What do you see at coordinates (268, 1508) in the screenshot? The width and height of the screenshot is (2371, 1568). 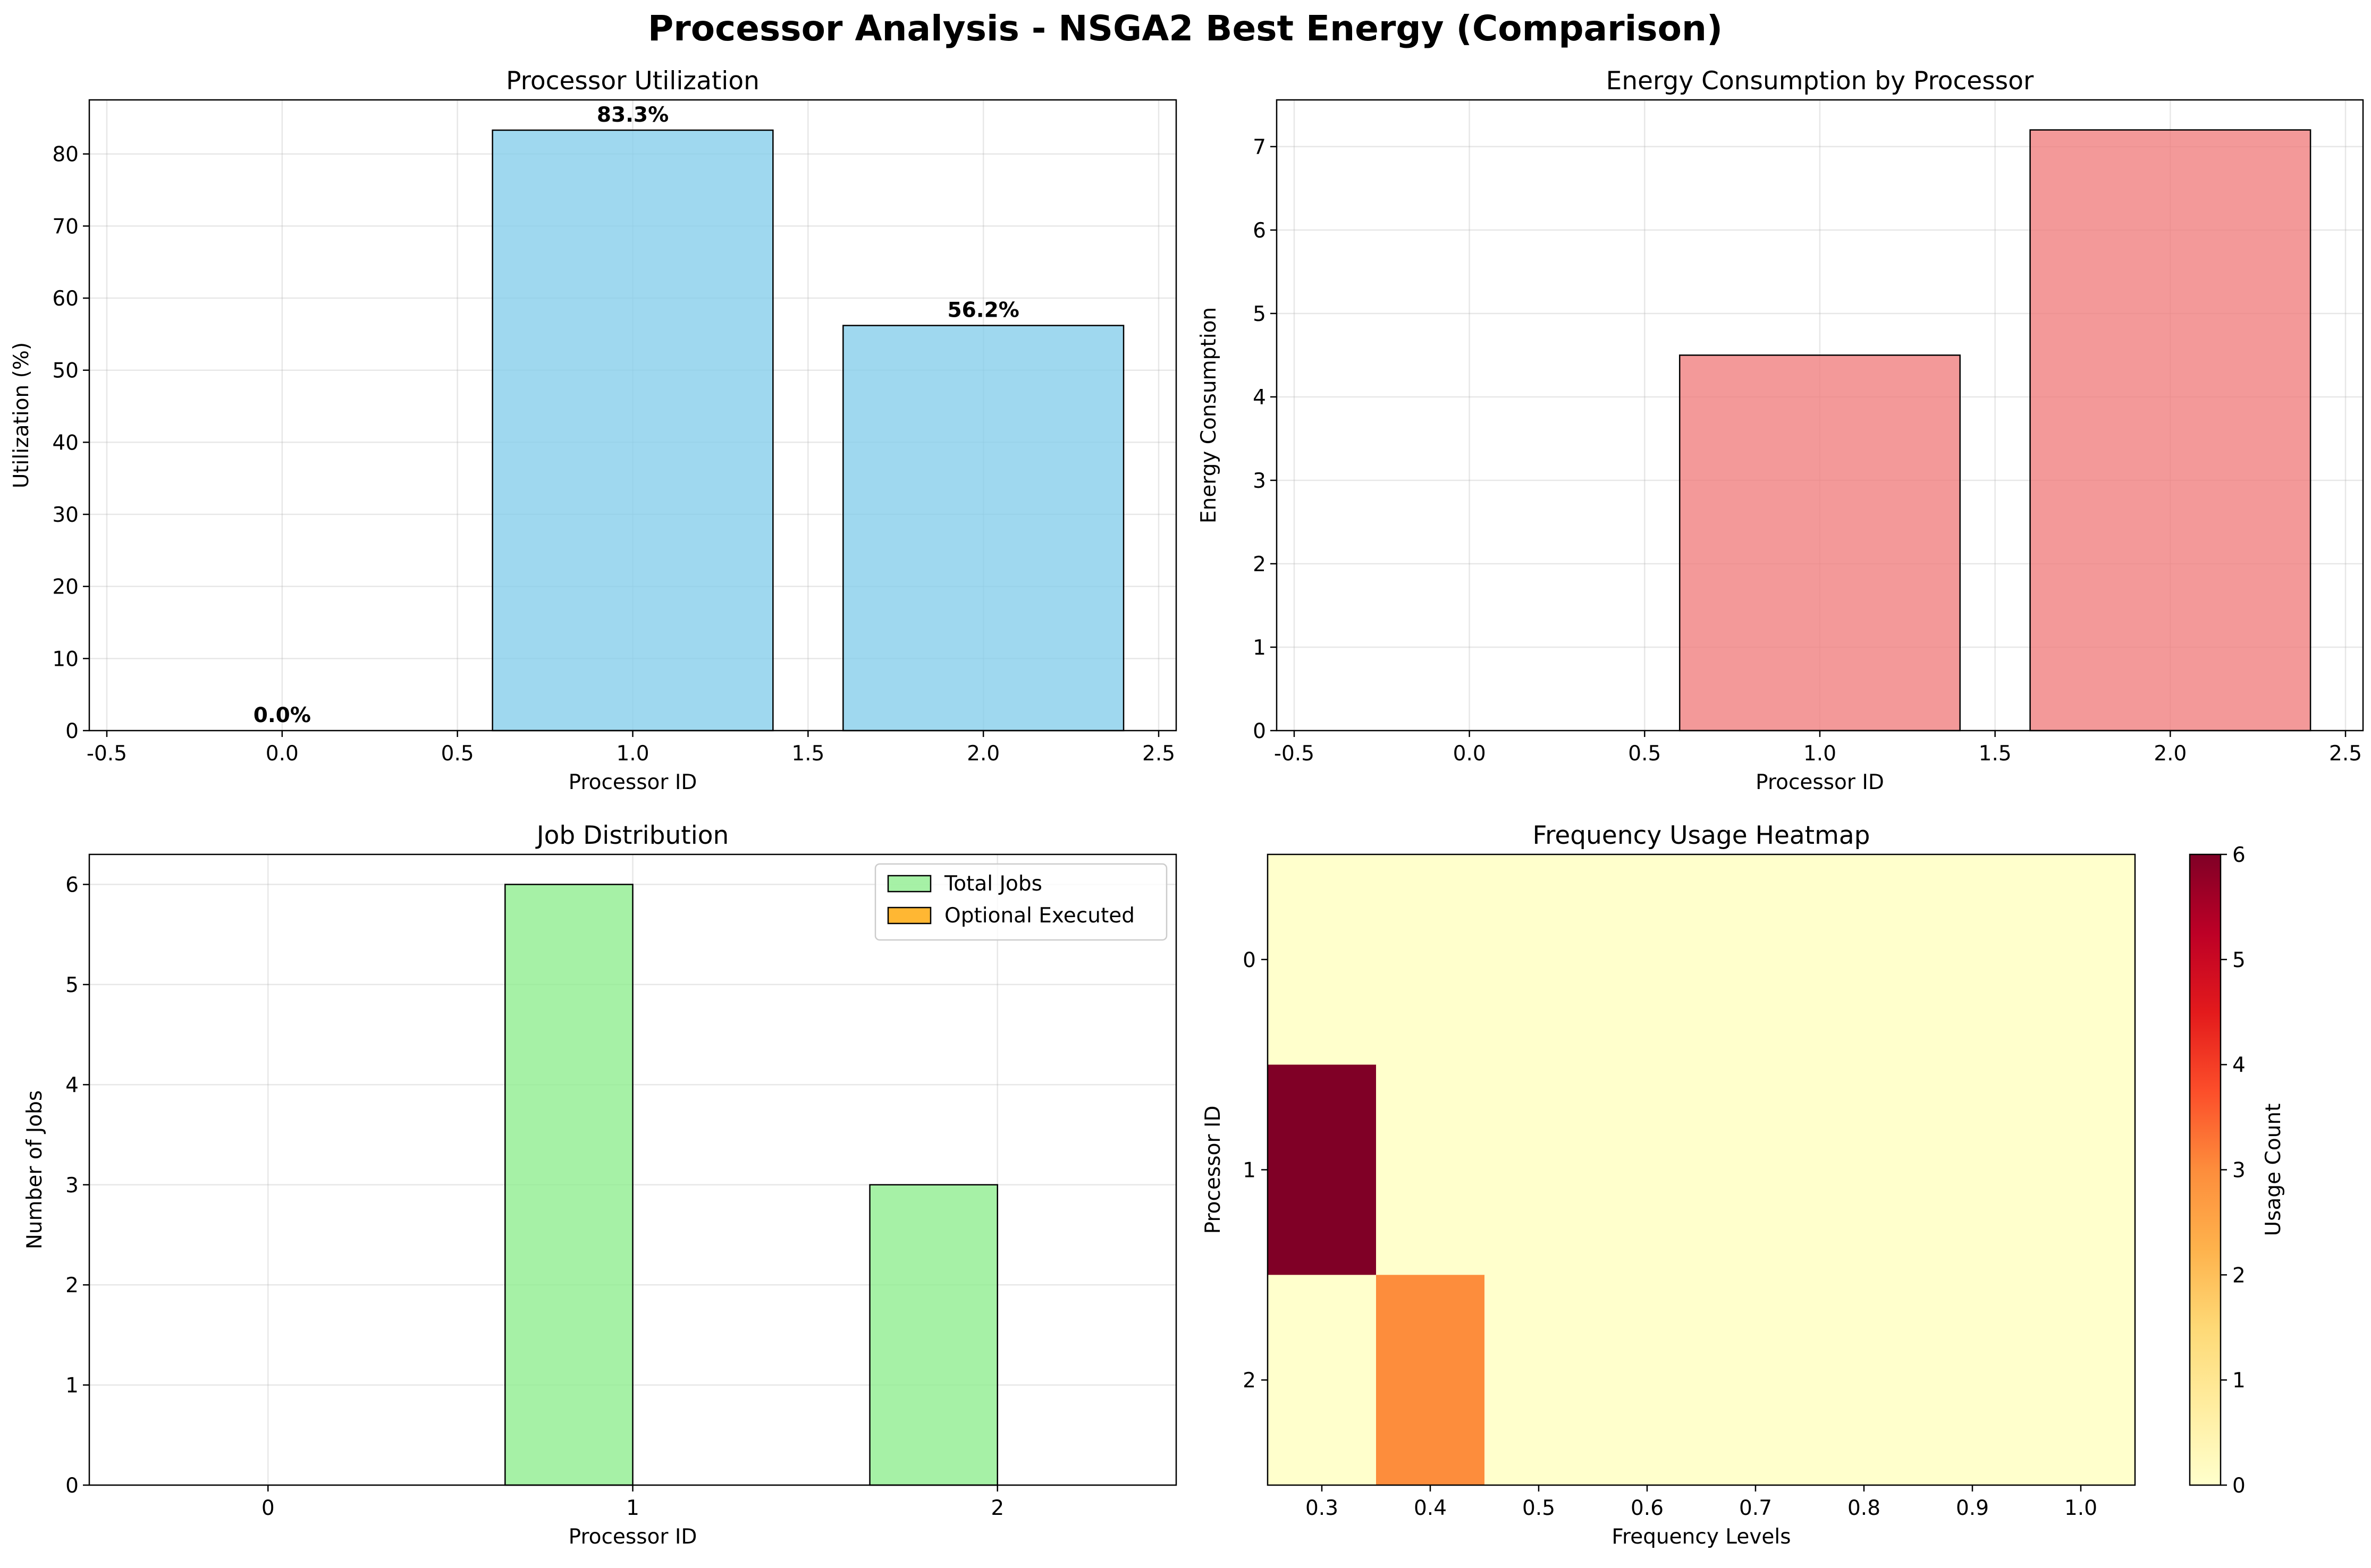 I see `x-tick-label: 0` at bounding box center [268, 1508].